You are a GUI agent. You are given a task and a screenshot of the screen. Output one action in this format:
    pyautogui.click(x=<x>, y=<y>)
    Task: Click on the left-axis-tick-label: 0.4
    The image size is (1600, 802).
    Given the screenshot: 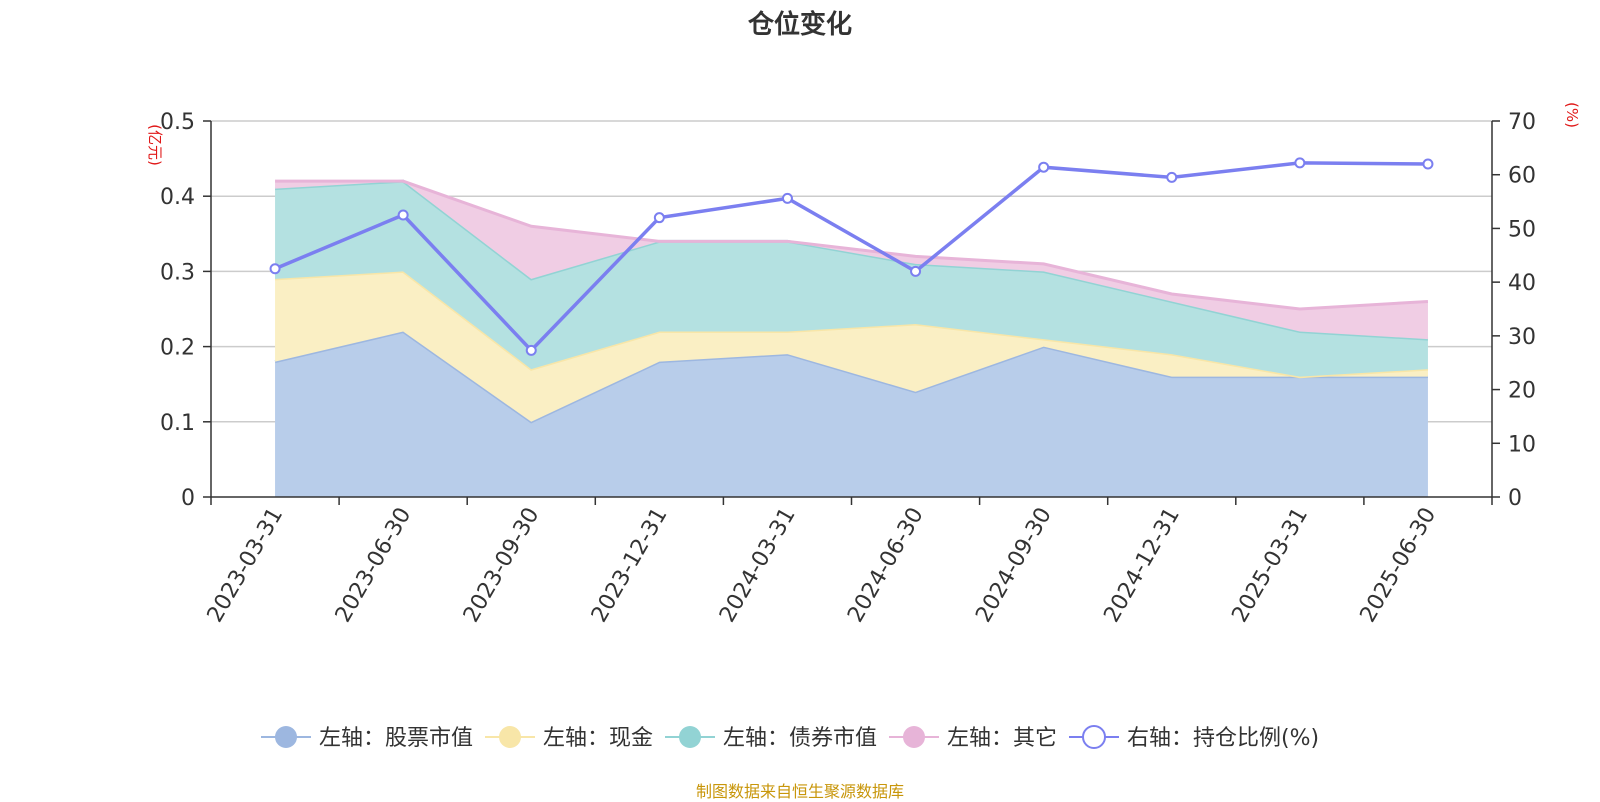 What is the action you would take?
    pyautogui.click(x=177, y=197)
    